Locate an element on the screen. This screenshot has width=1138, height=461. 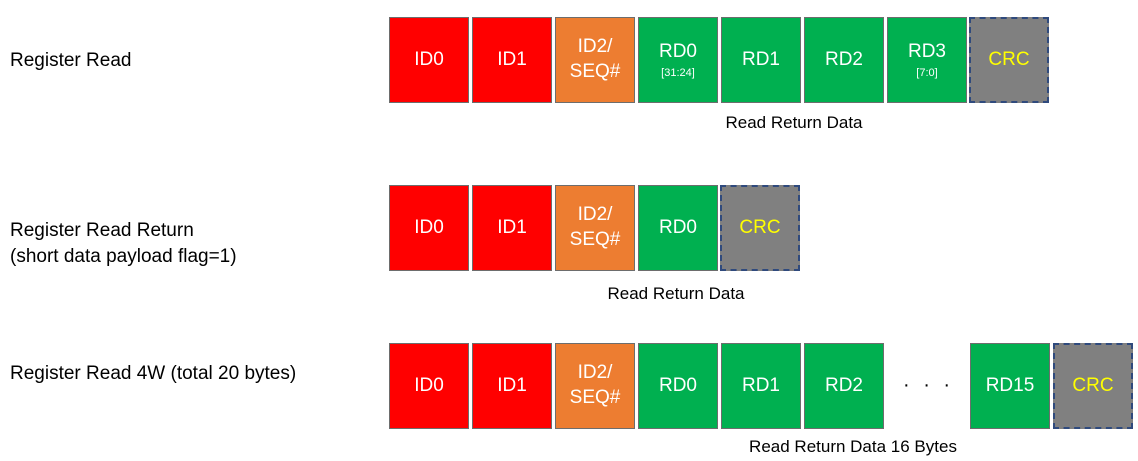
field-bit-range: [7:0] is located at coordinates (927, 72).